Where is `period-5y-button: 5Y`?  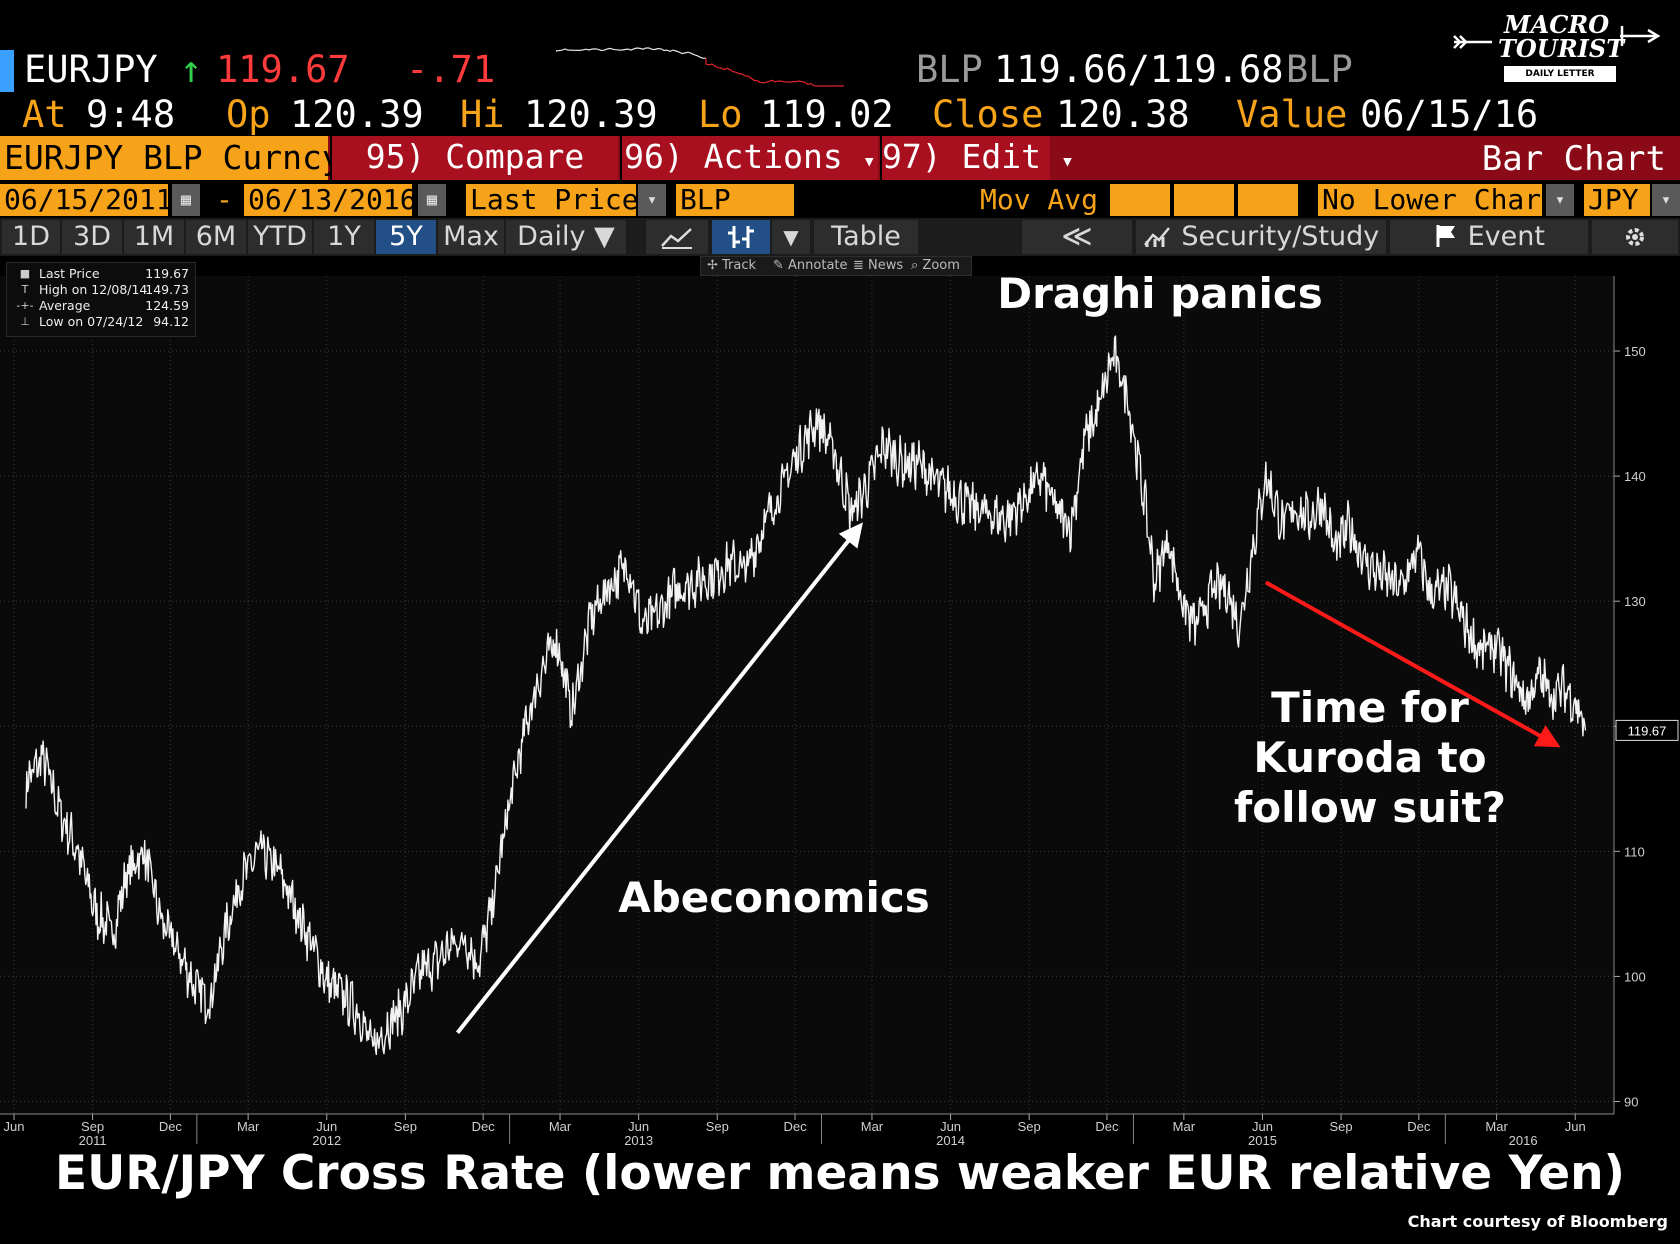 period-5y-button: 5Y is located at coordinates (406, 237).